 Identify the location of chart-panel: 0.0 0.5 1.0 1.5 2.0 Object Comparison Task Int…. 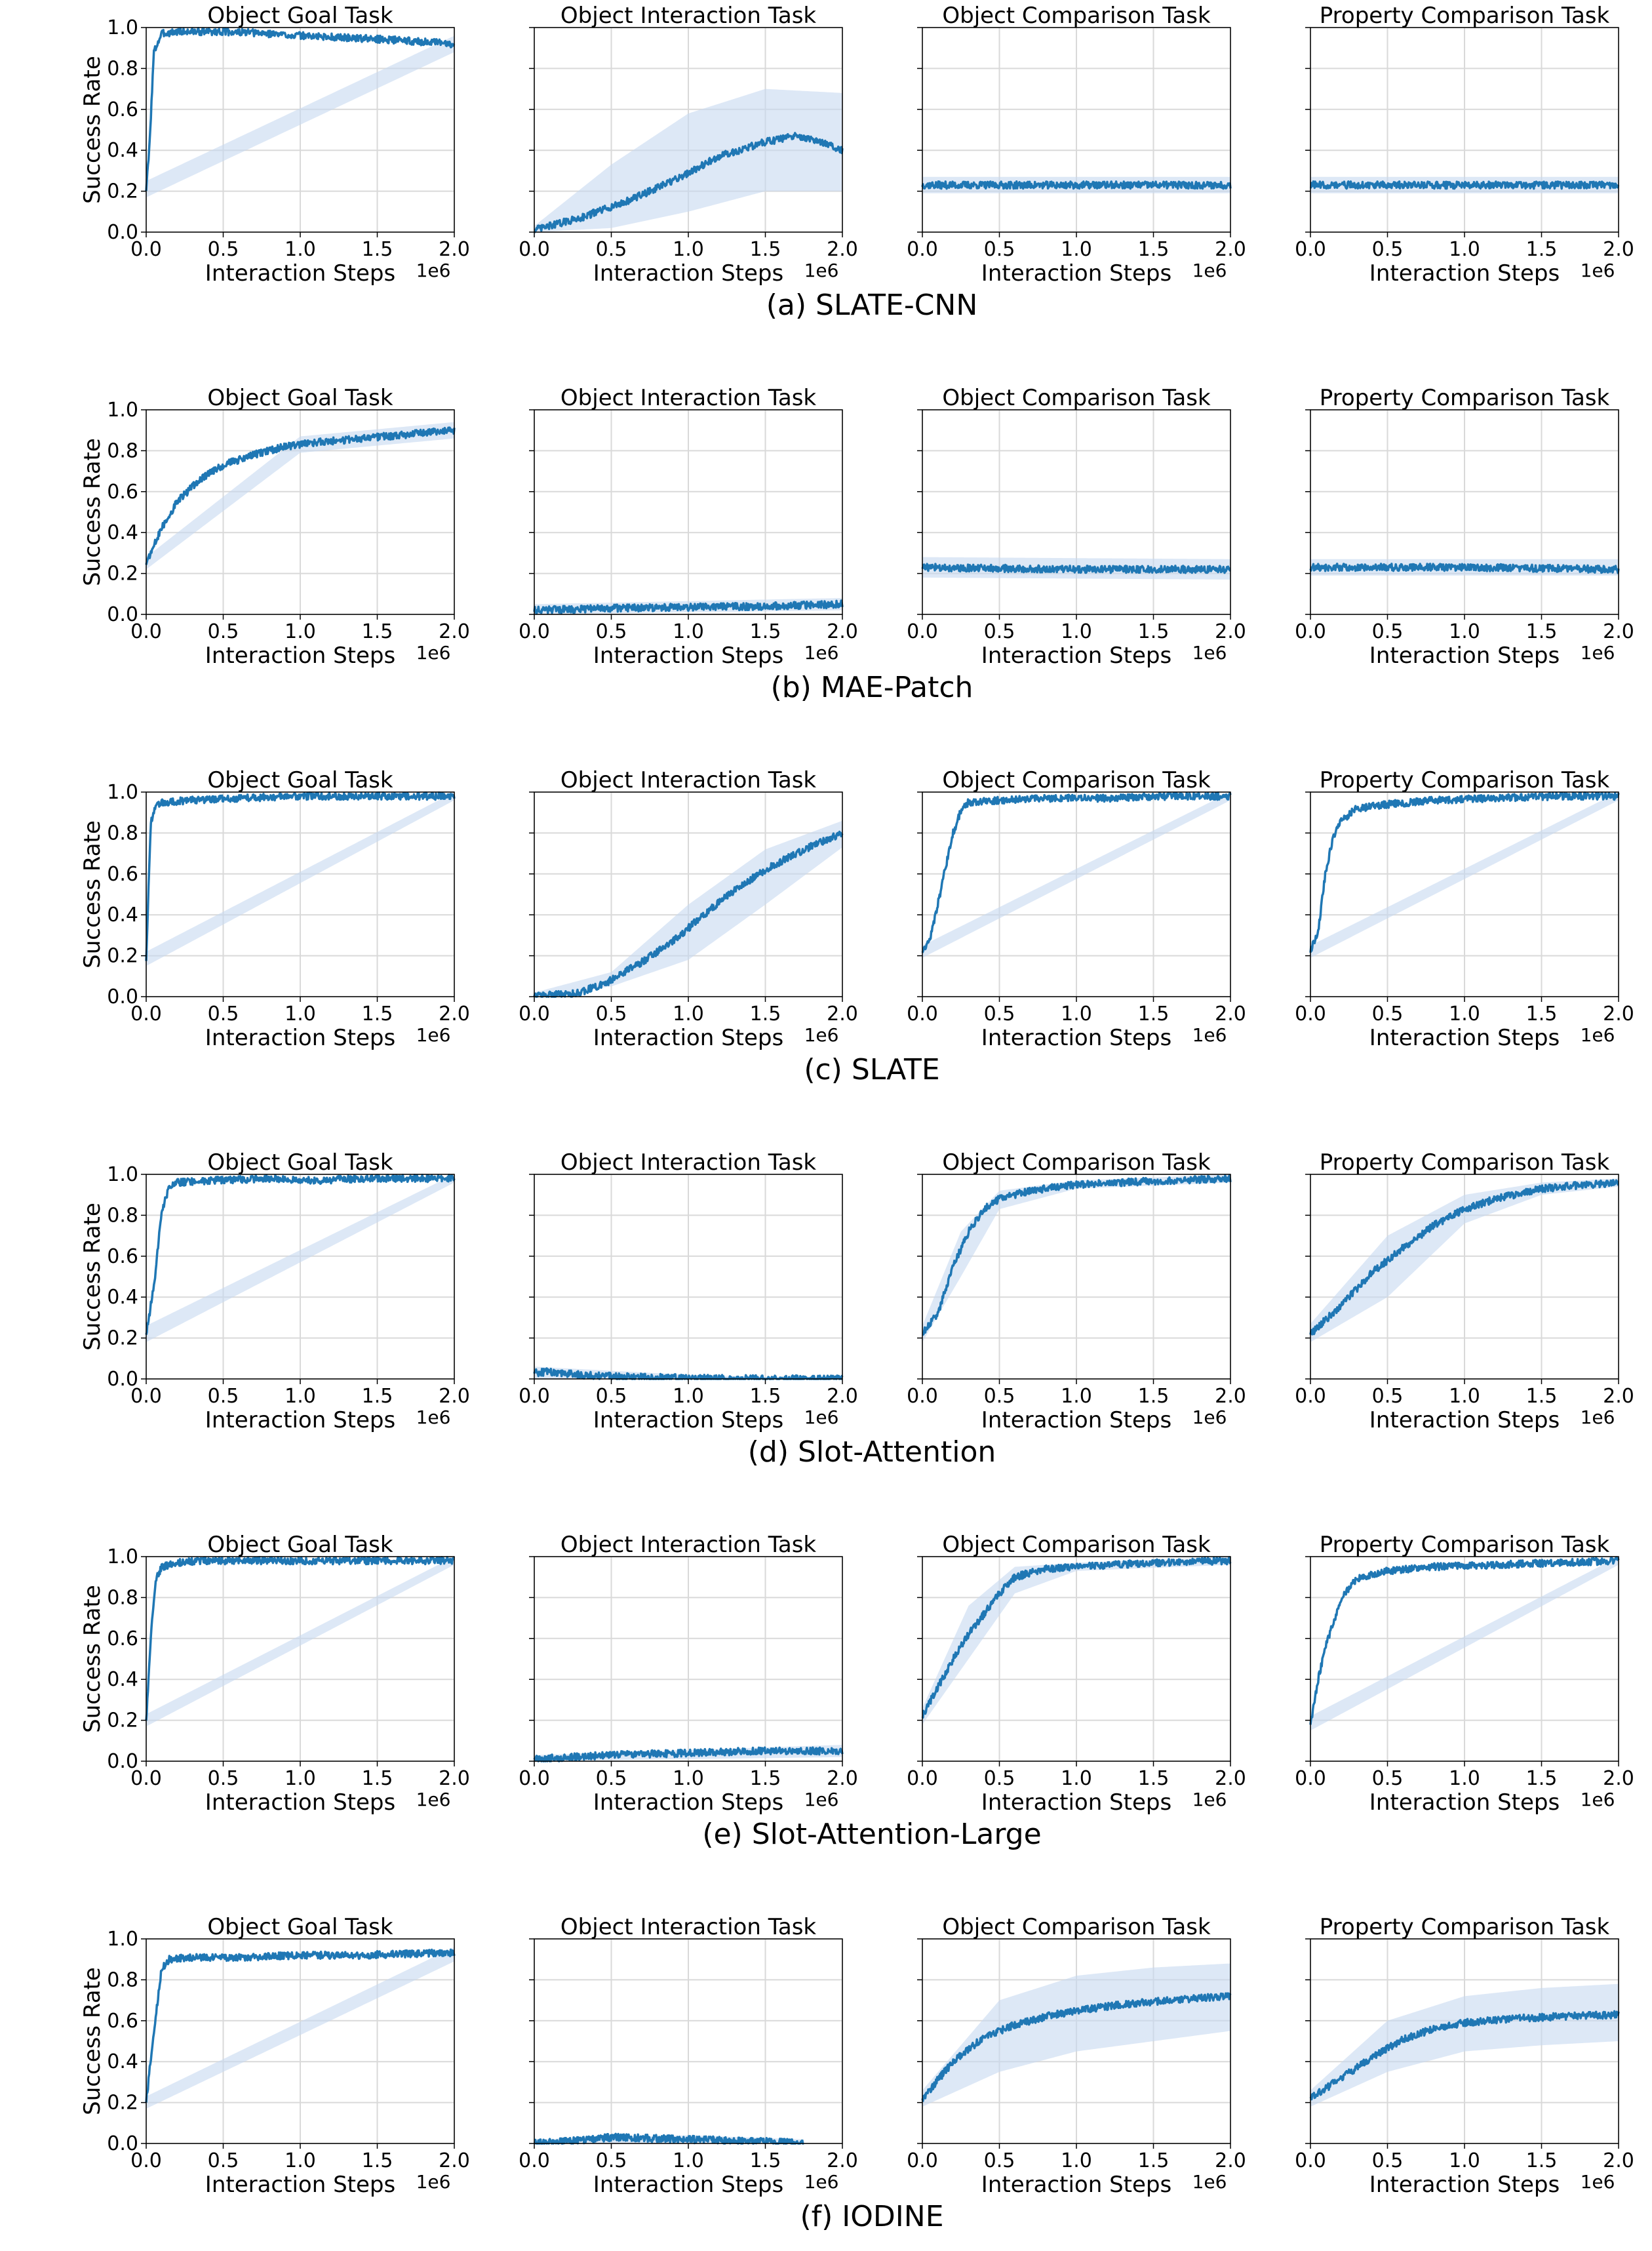
(1076, 1674).